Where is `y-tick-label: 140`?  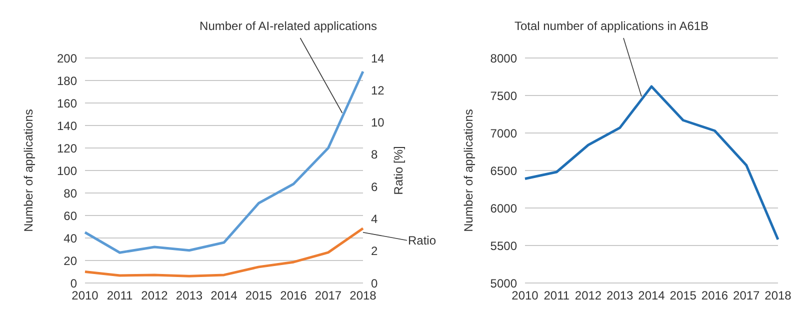
y-tick-label: 140 is located at coordinates (67, 125).